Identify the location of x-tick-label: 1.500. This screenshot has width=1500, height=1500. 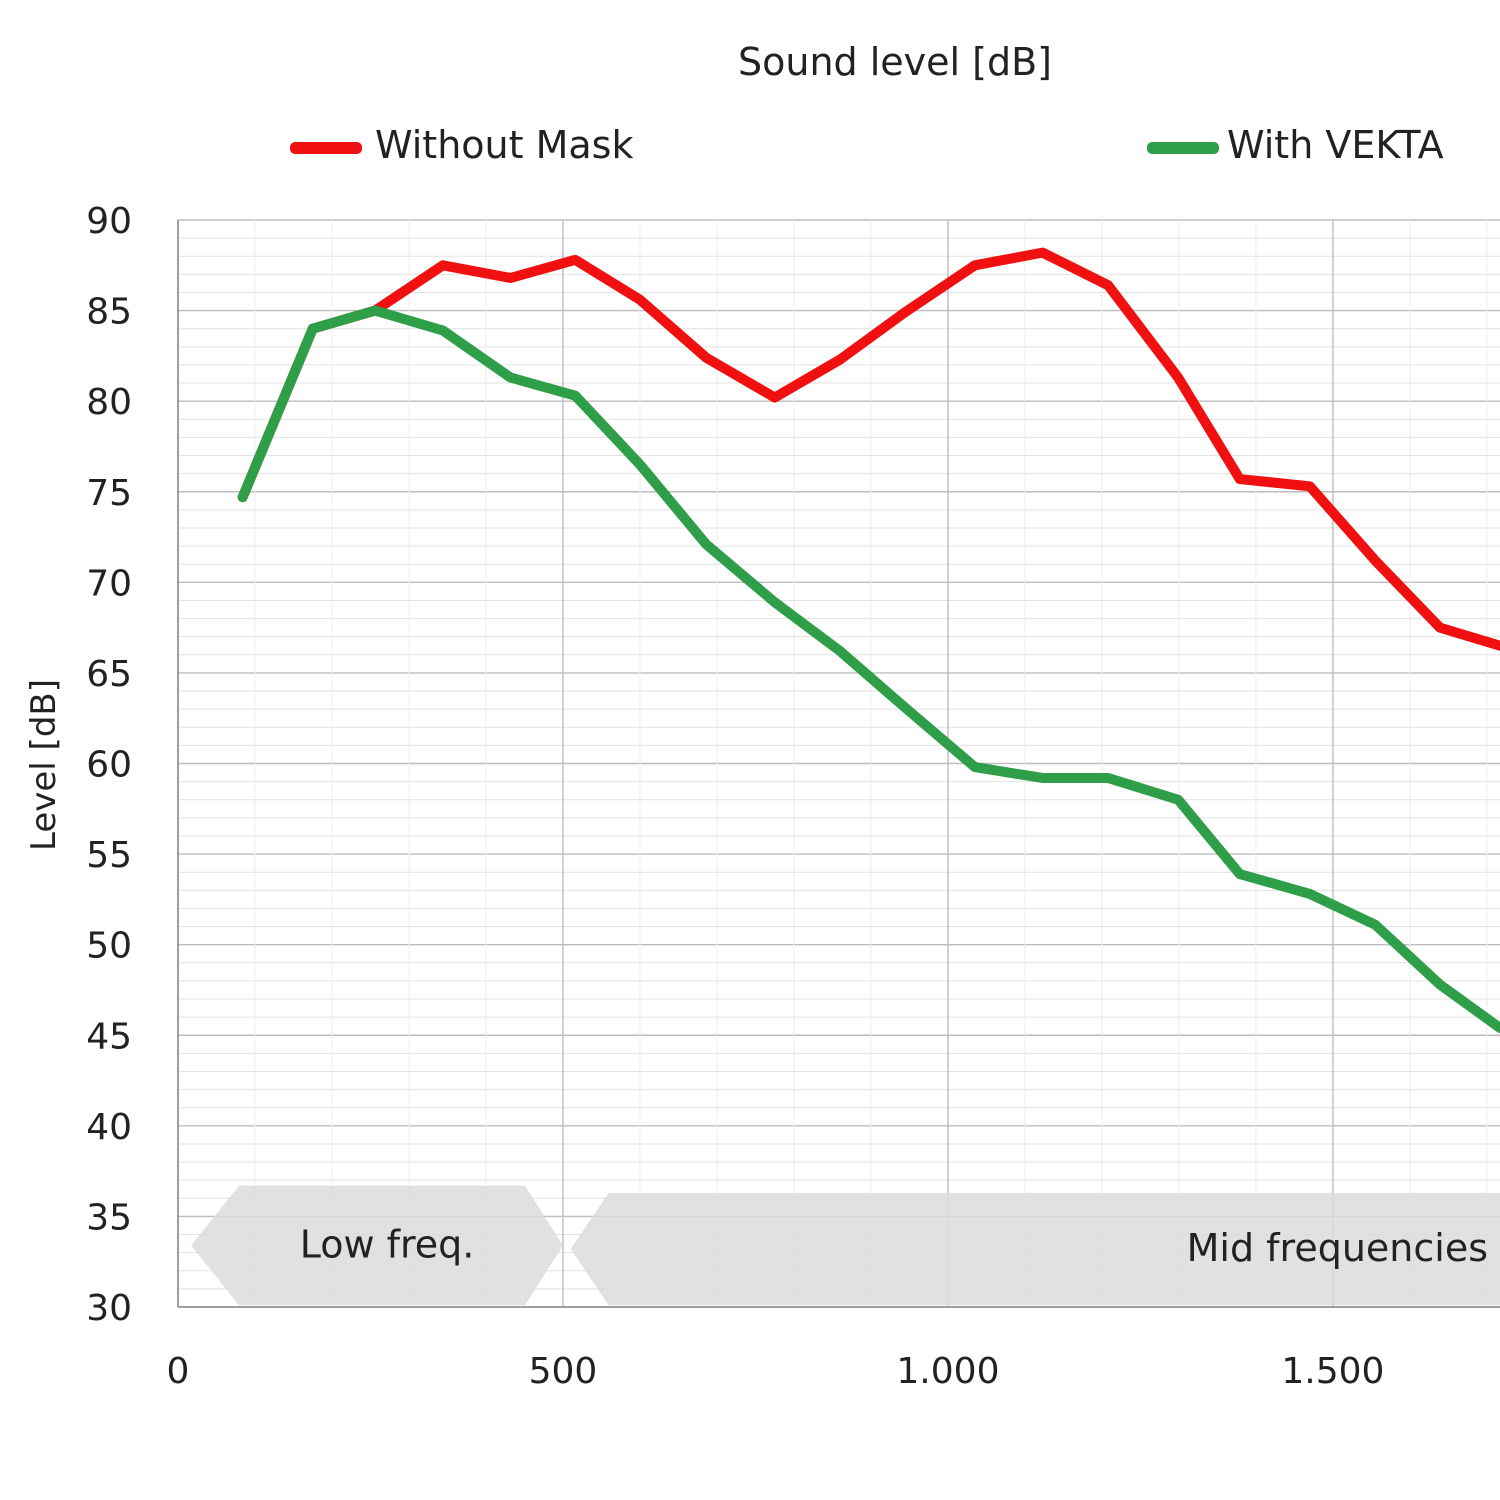
(1332, 1371).